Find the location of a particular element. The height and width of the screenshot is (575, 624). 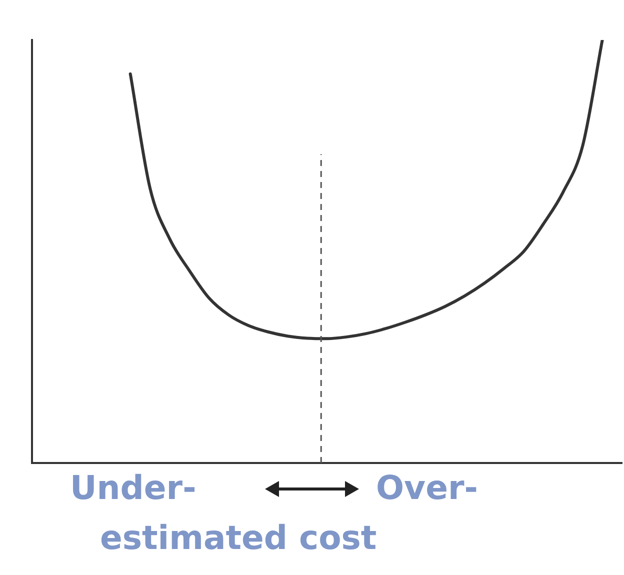

text: Under- is located at coordinates (133, 488).